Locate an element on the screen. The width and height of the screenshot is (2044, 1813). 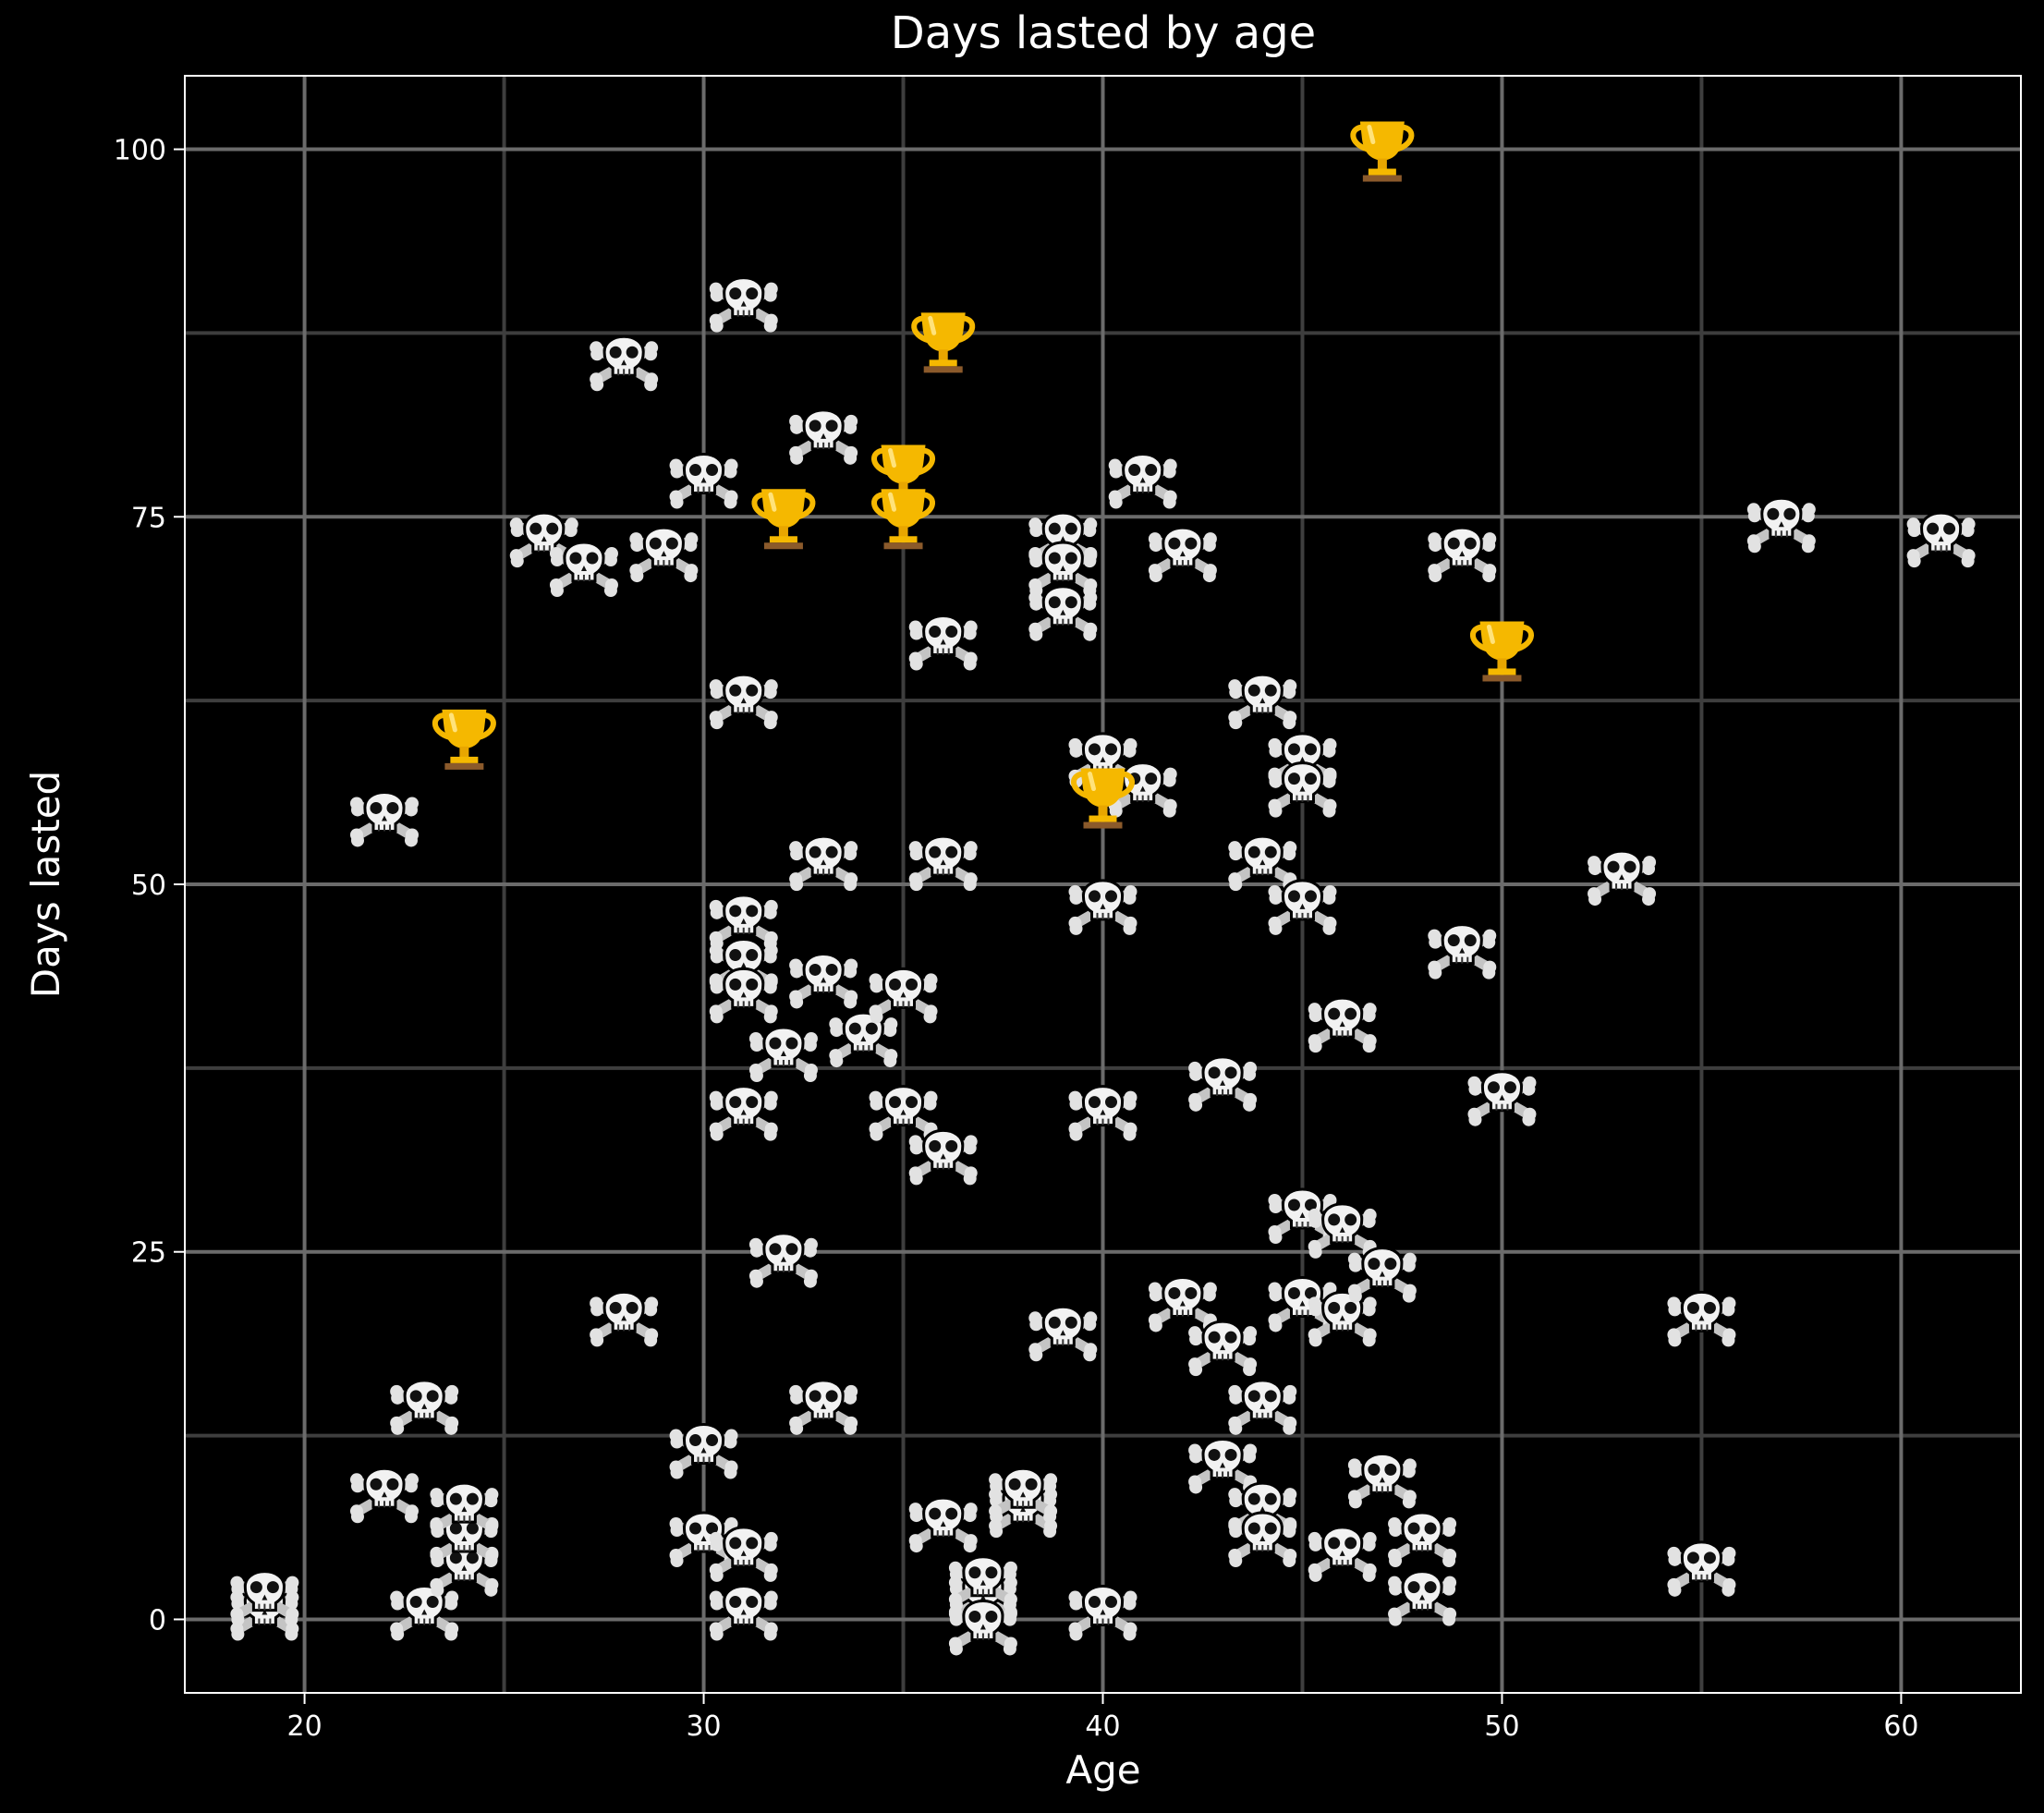
y-tick-label: 100 is located at coordinates (140, 151).